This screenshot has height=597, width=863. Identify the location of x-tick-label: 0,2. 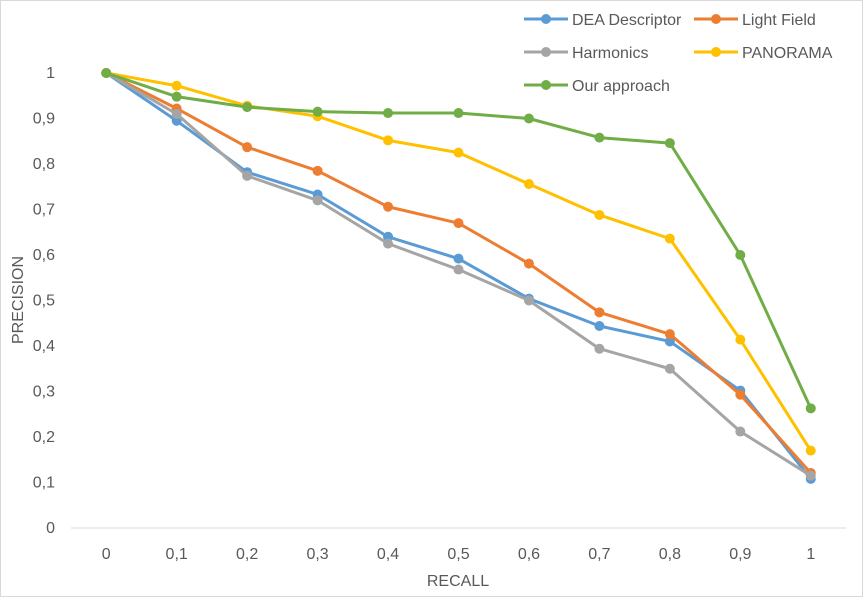
(247, 554).